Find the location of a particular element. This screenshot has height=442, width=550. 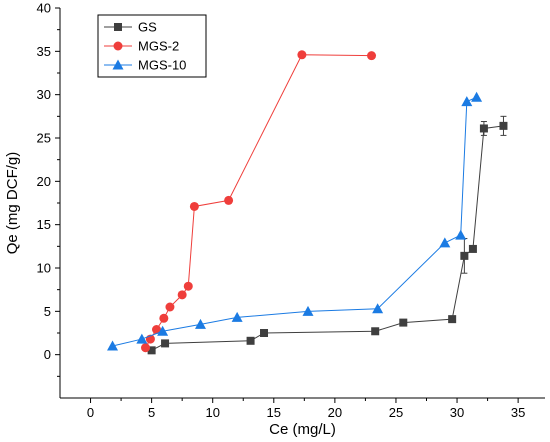

x-tick-label: 30 is located at coordinates (457, 412).